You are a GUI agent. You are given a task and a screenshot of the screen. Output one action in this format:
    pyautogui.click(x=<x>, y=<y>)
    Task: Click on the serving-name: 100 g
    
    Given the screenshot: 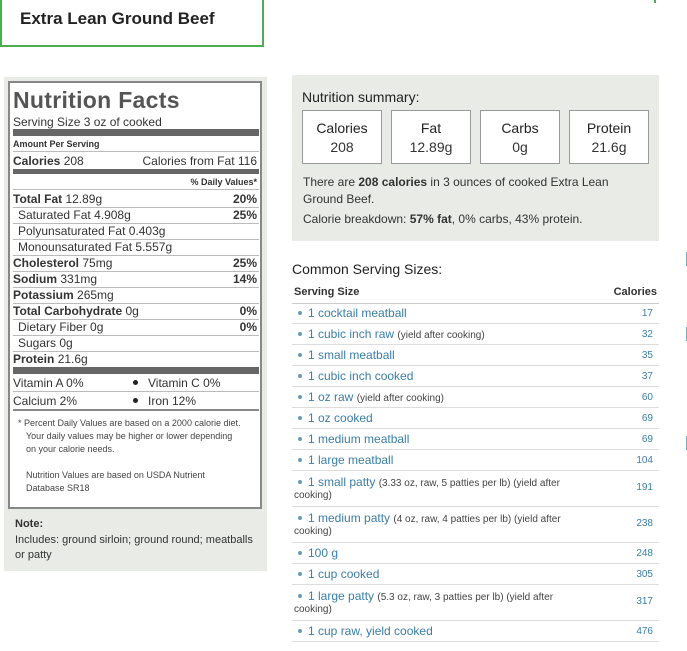 What is the action you would take?
    pyautogui.click(x=323, y=553)
    